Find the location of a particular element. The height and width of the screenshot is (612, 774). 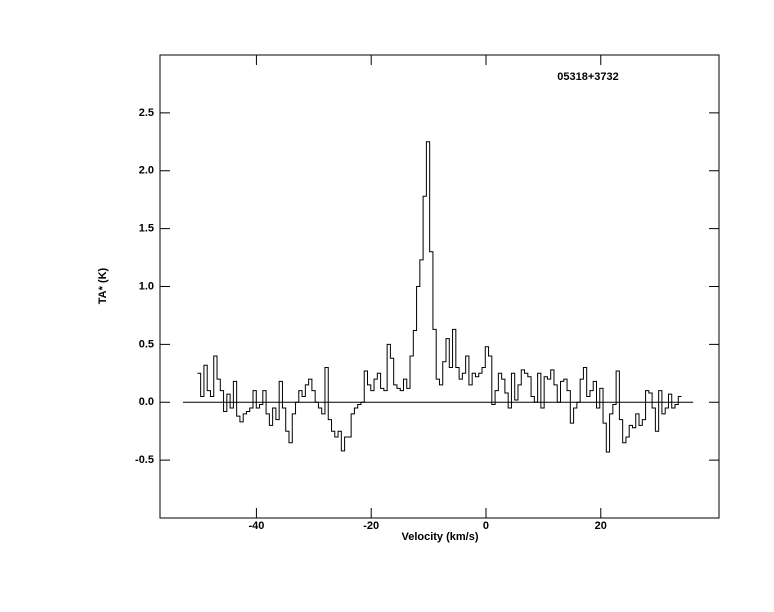

x-tick-label: -20 is located at coordinates (371, 526).